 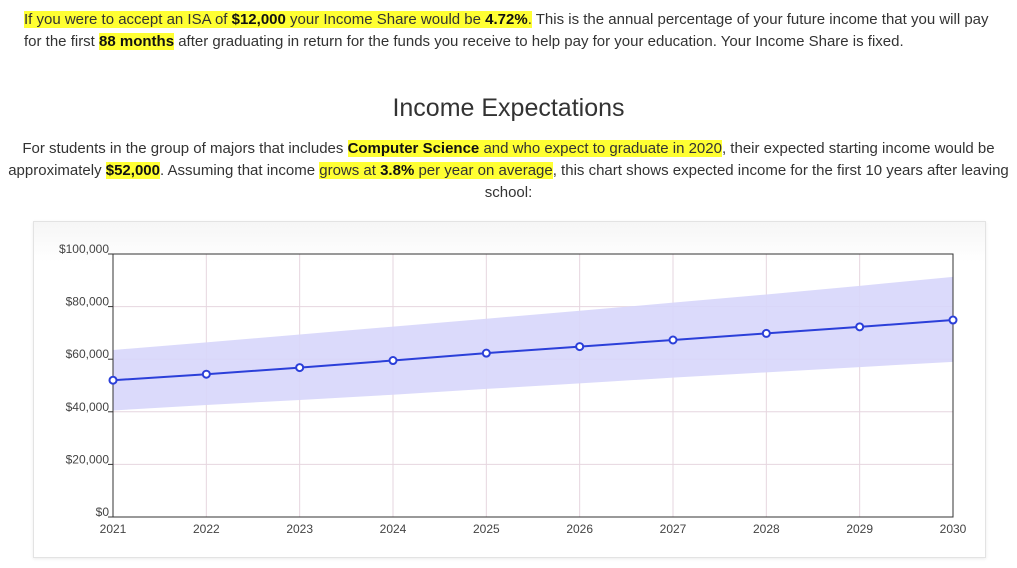 I want to click on x-tick-label: 2029, so click(x=859, y=529).